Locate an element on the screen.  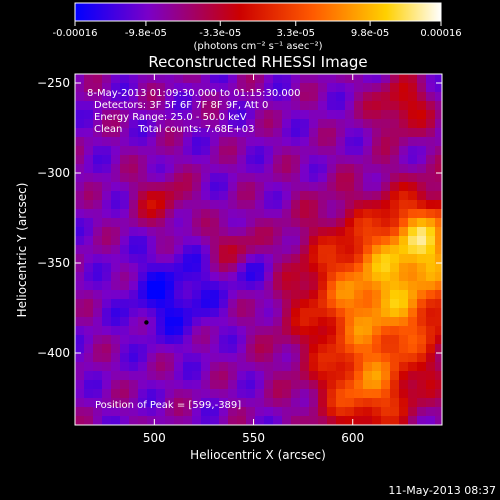
x-tick-label: 500 is located at coordinates (154, 438).